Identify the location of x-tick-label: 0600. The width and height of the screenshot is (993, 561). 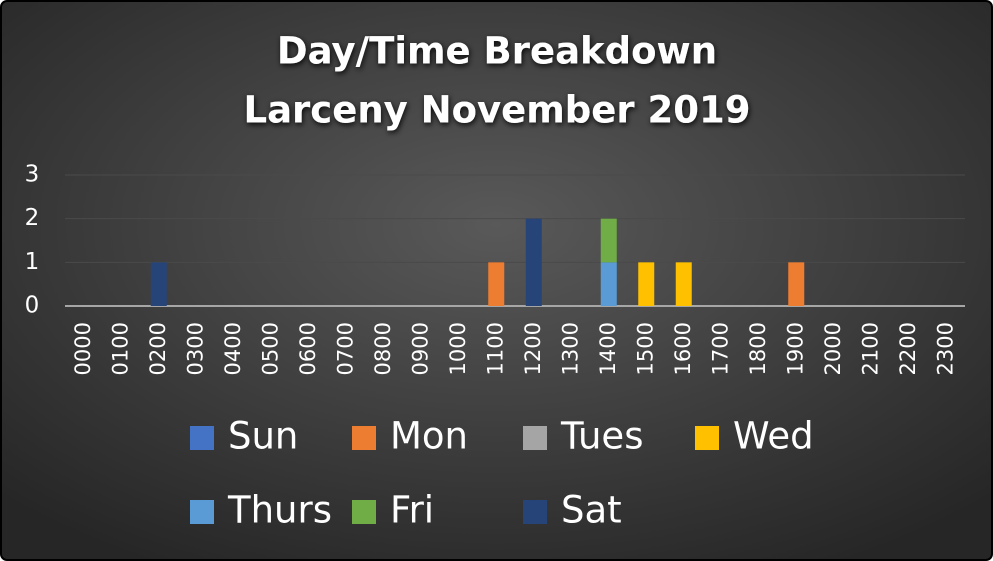
(308, 348).